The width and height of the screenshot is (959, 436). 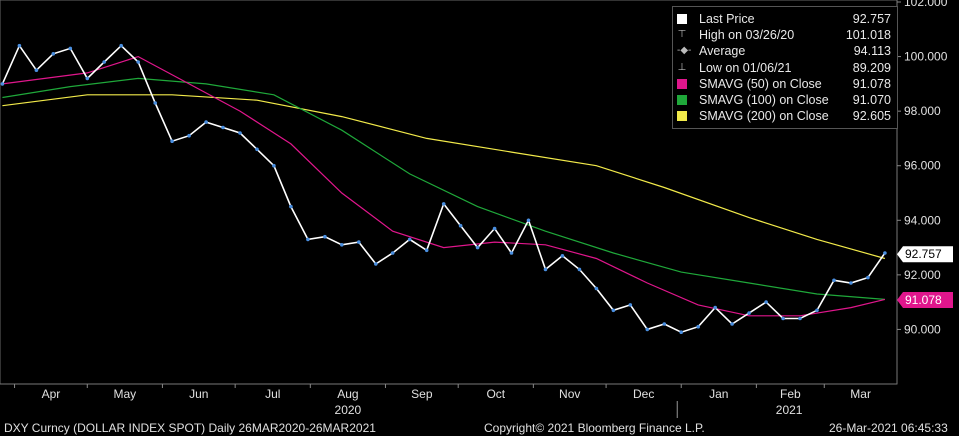 I want to click on value-tag-label: 91.078, so click(x=923, y=300).